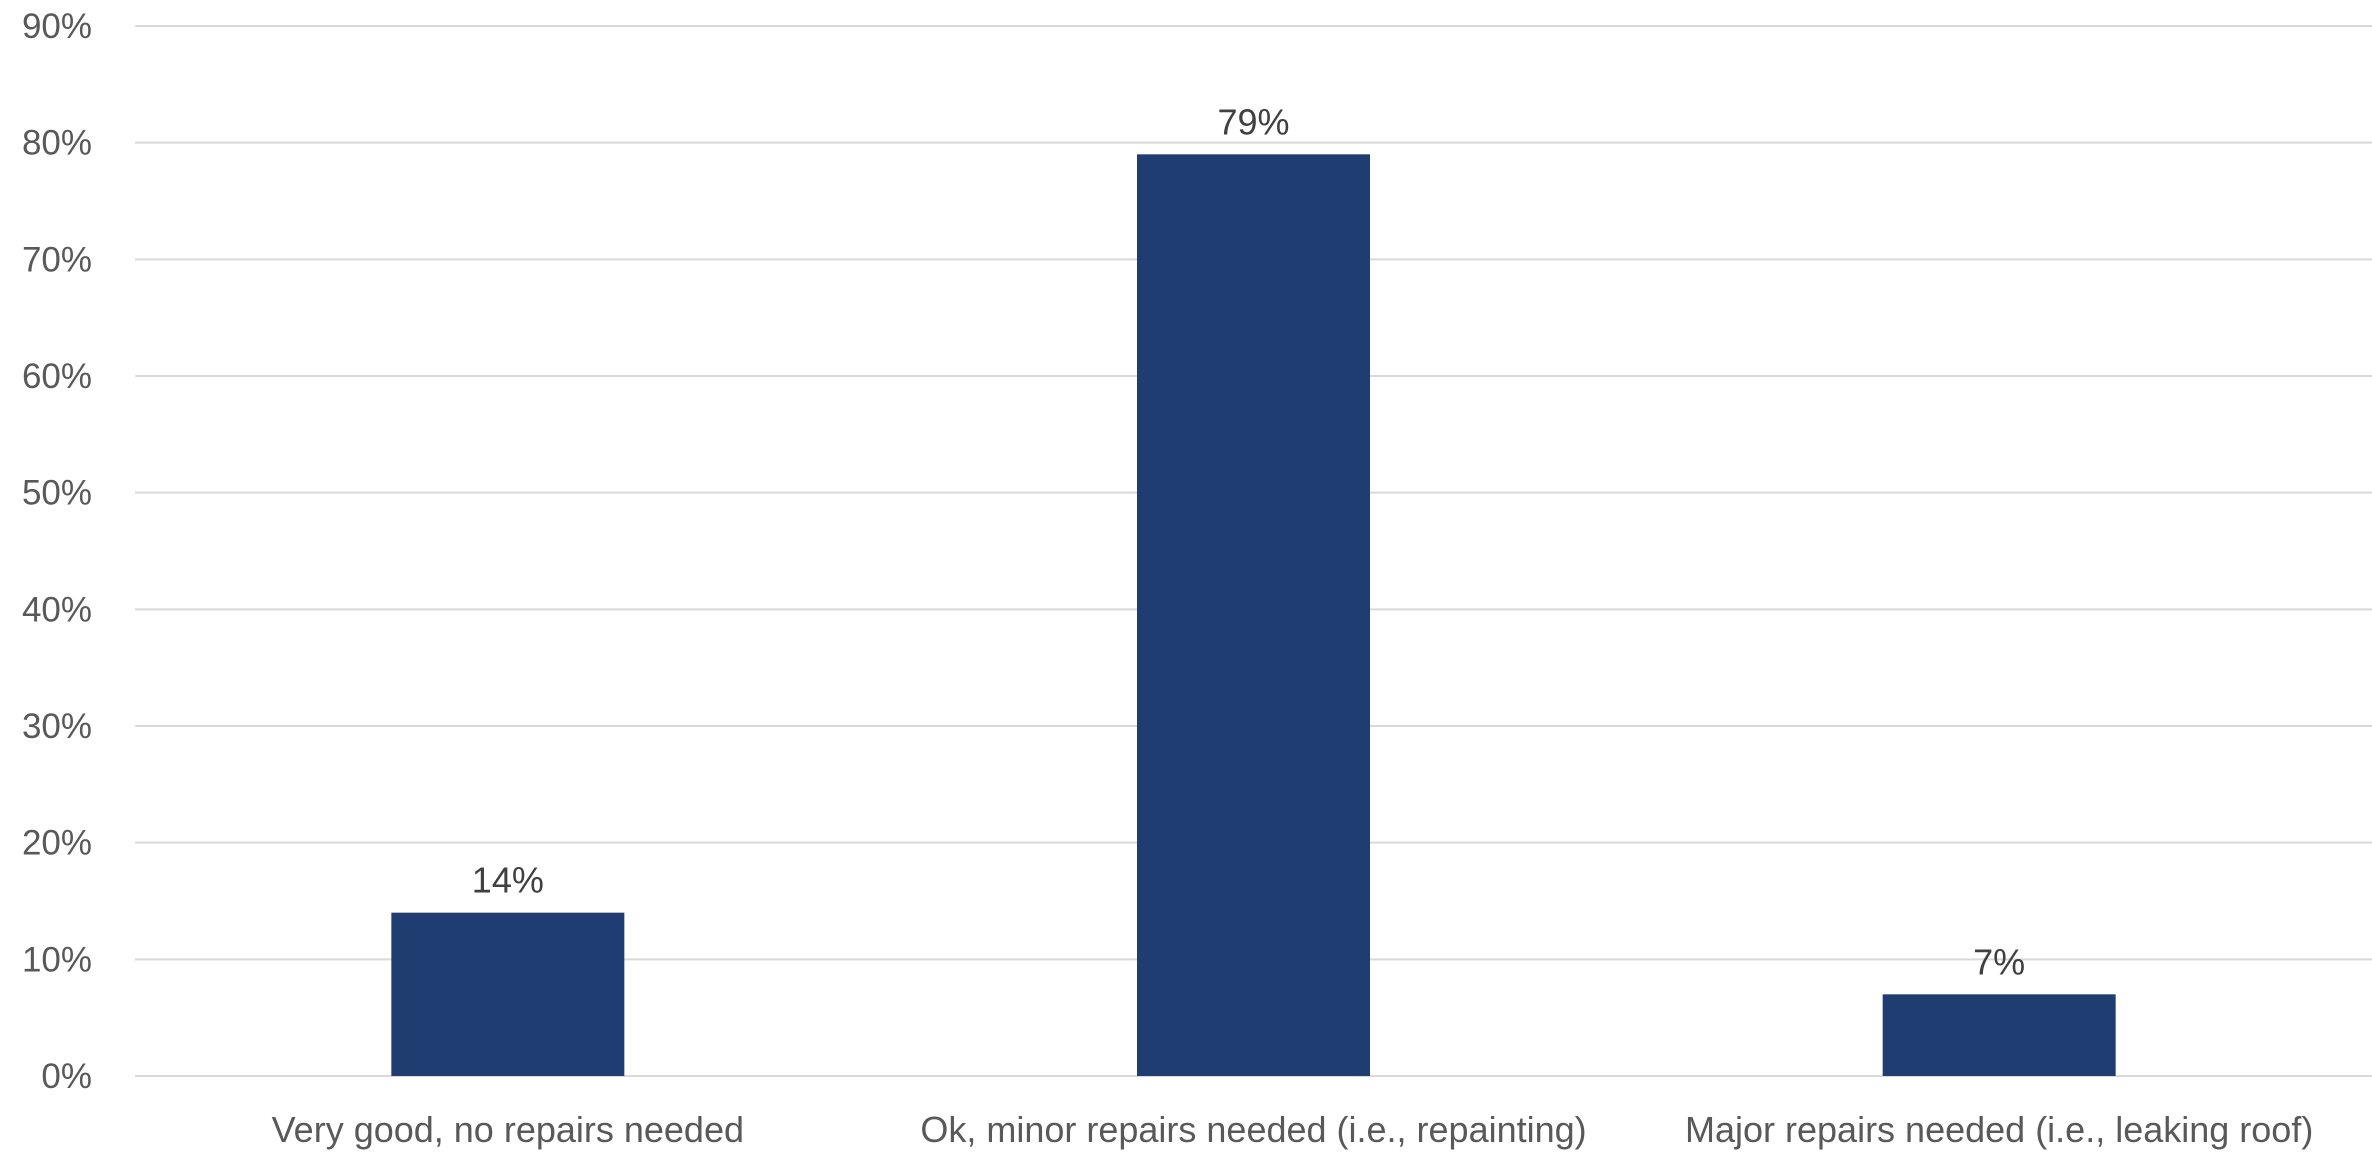 This screenshot has width=2372, height=1152. I want to click on y-tick-label: 20%, so click(57, 843).